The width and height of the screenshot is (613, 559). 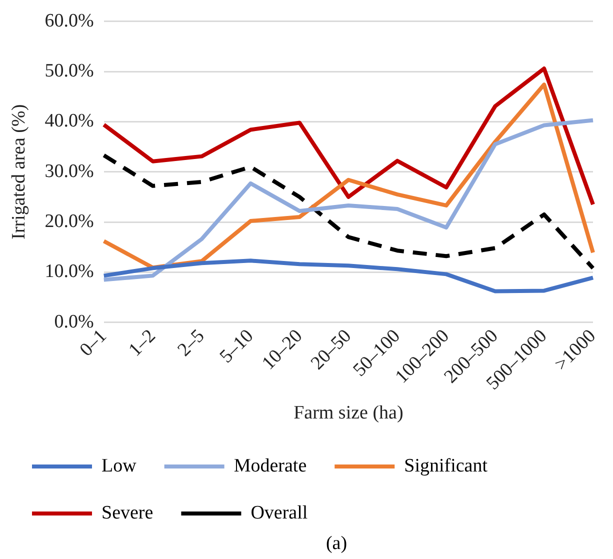 I want to click on y-tick-label: 60.0%, so click(x=69, y=21).